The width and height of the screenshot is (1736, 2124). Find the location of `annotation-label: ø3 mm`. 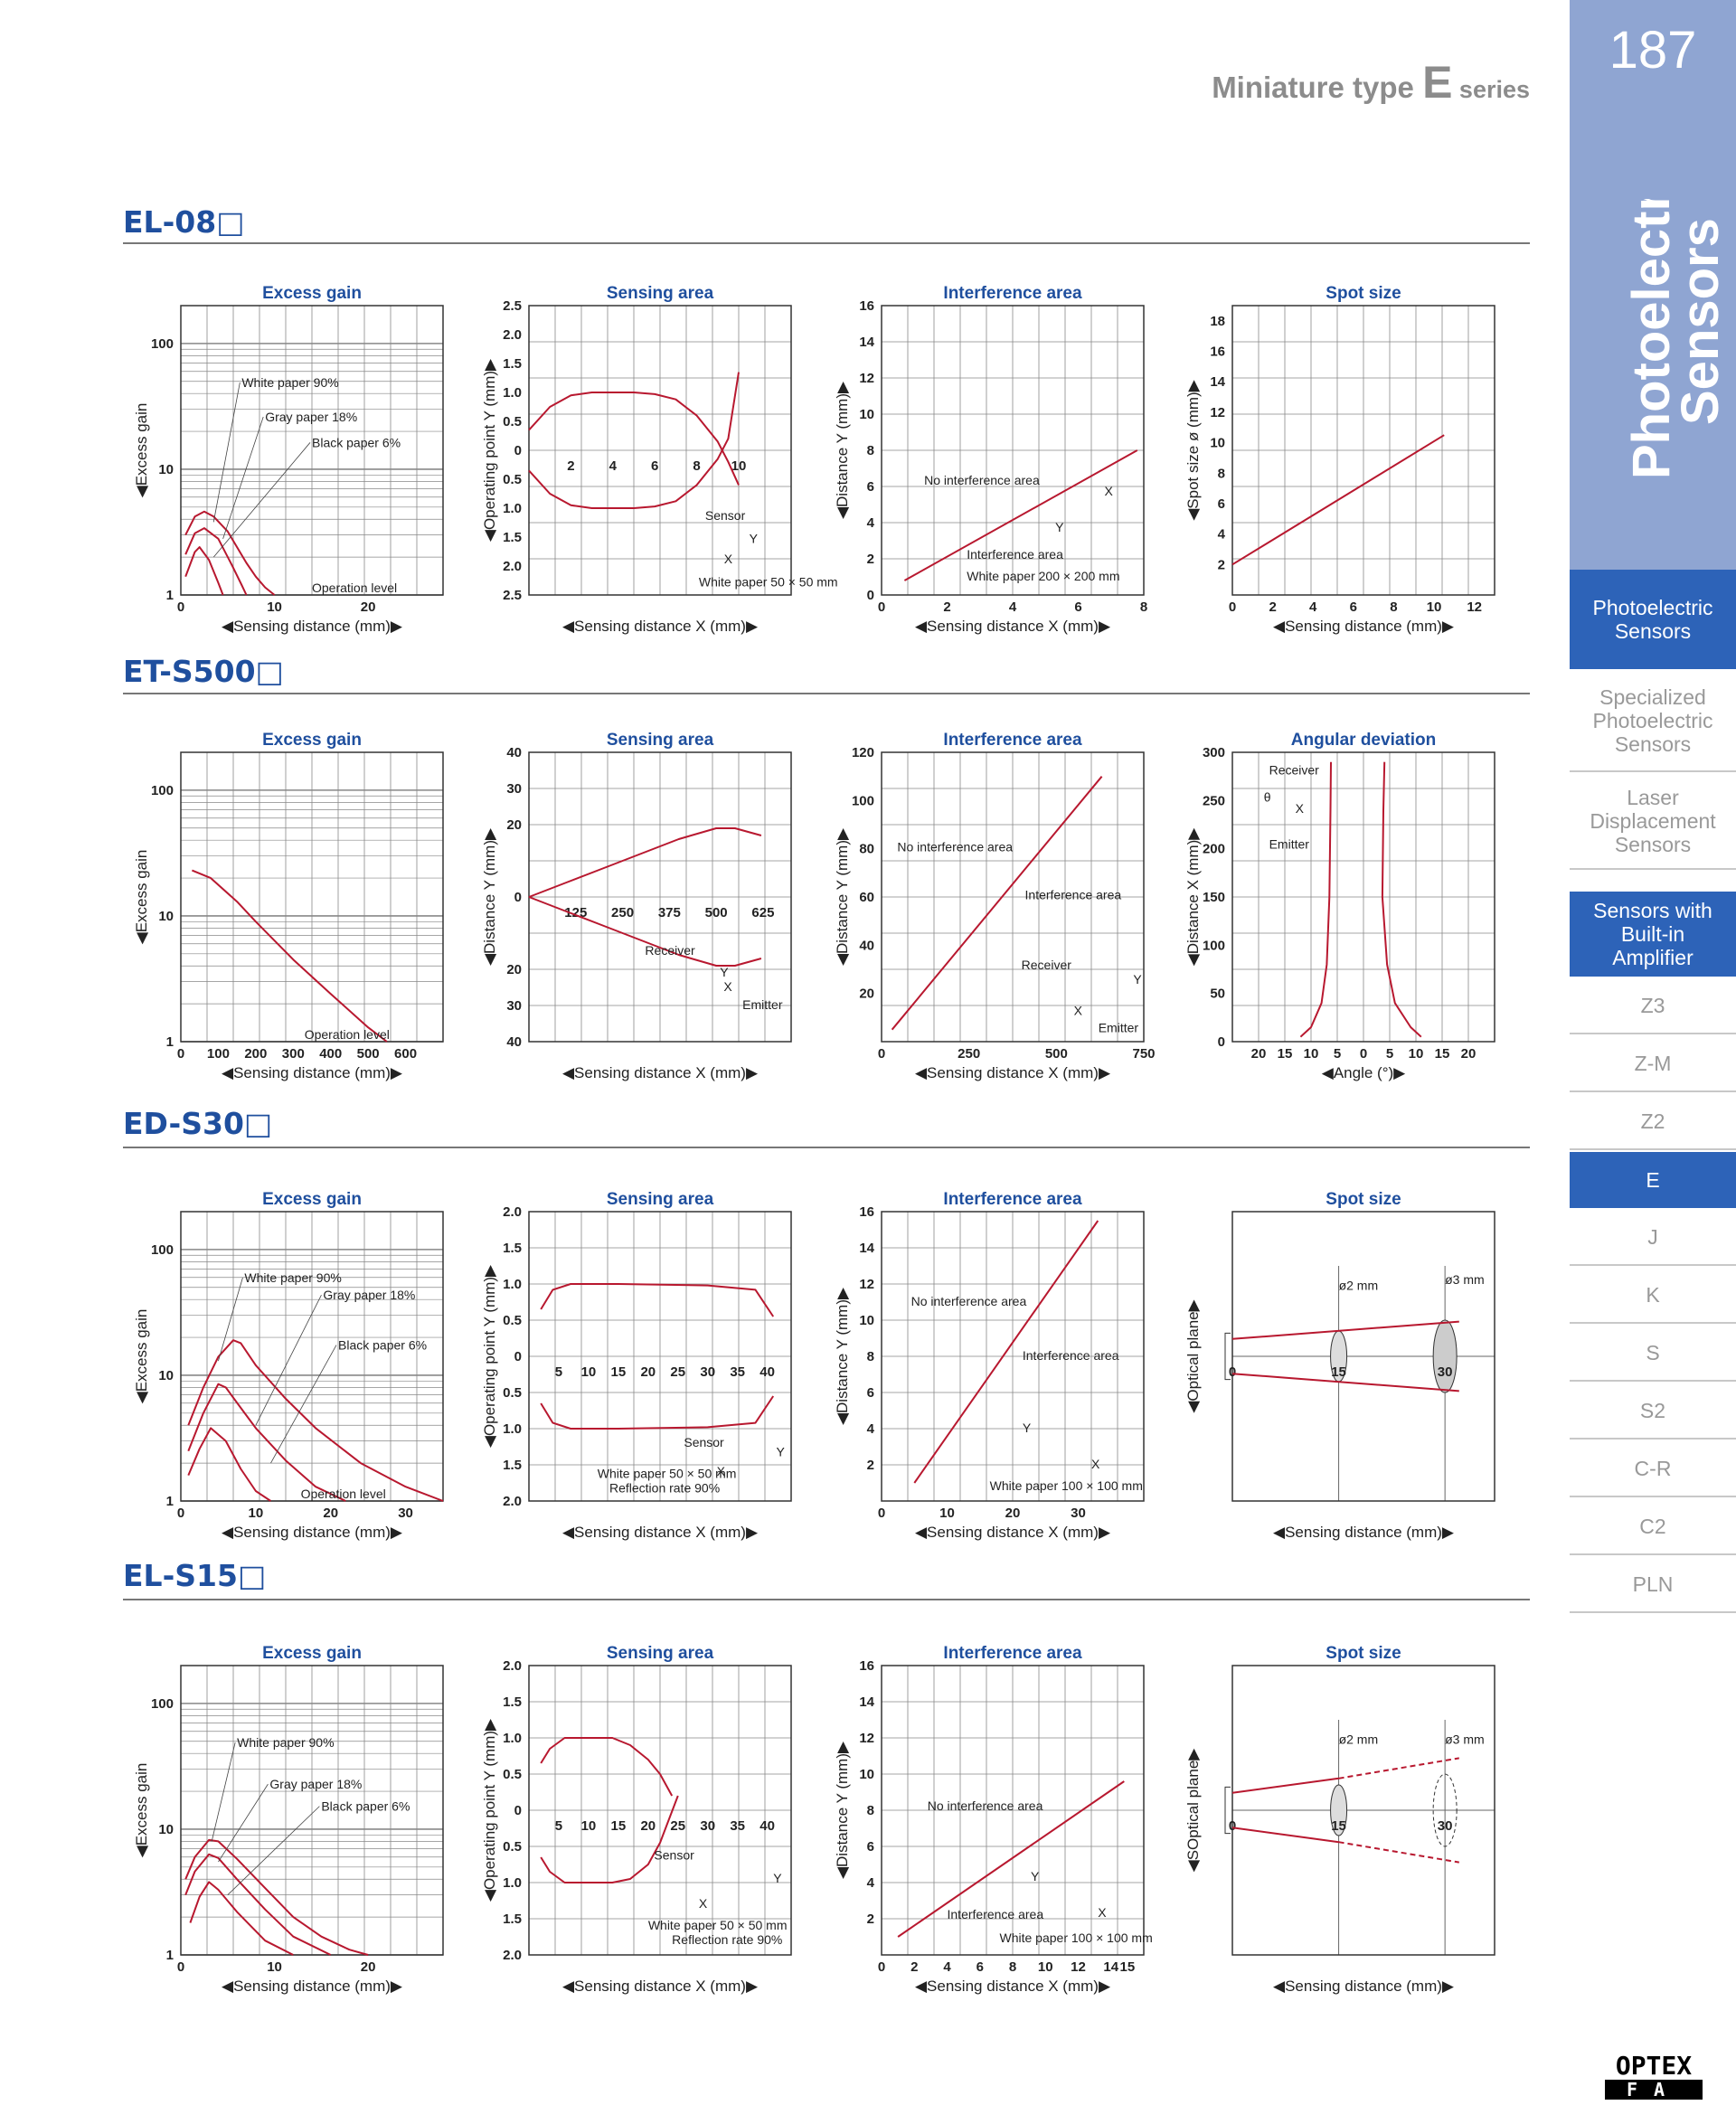

annotation-label: ø3 mm is located at coordinates (1465, 1279).